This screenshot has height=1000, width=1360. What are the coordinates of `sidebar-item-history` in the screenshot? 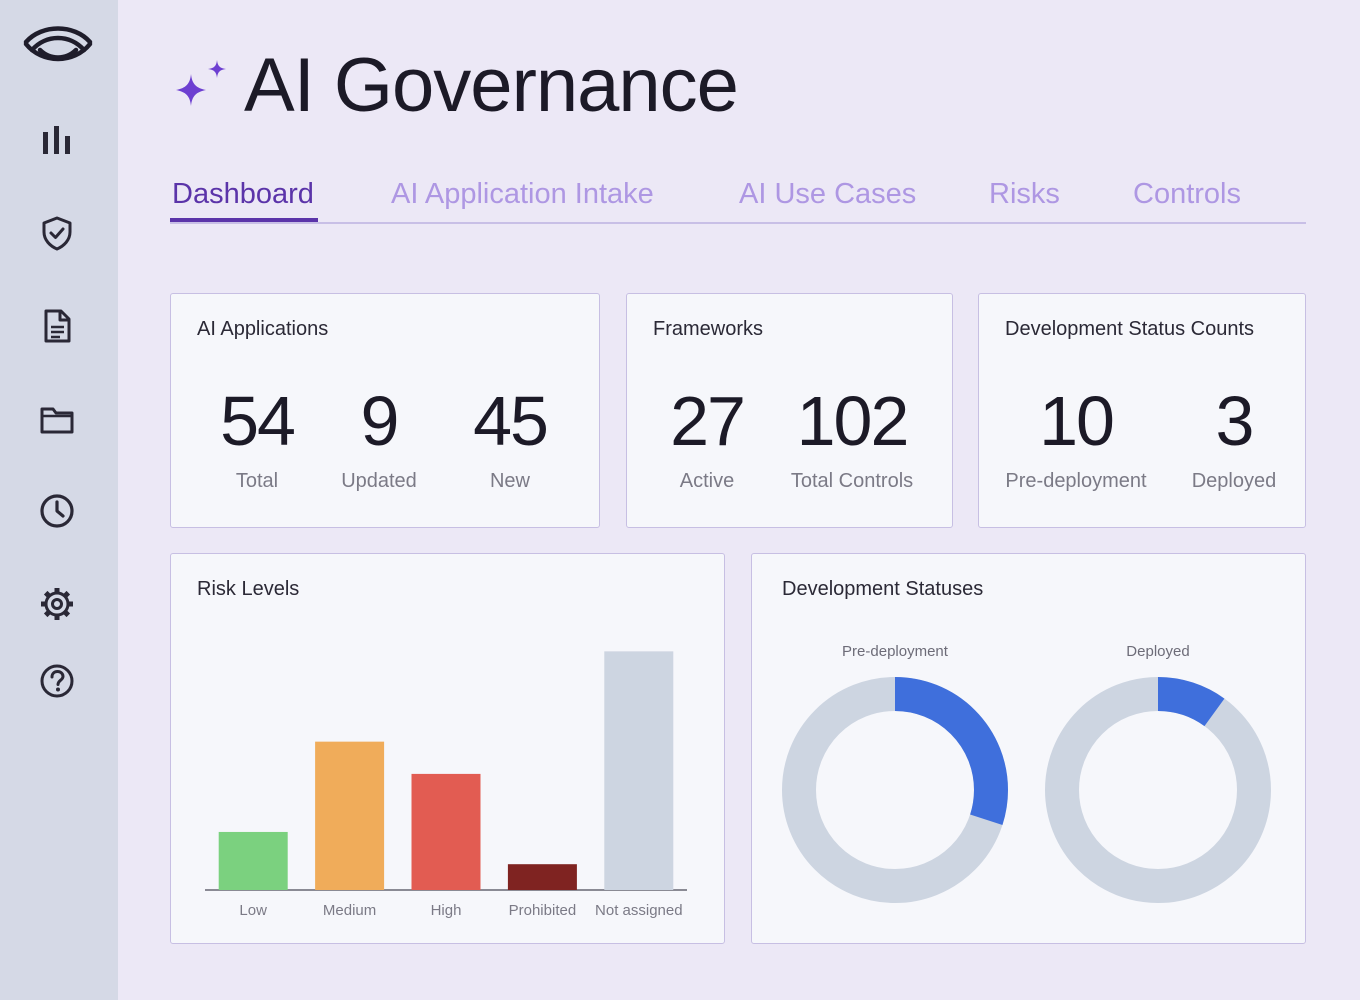 It's located at (57, 511).